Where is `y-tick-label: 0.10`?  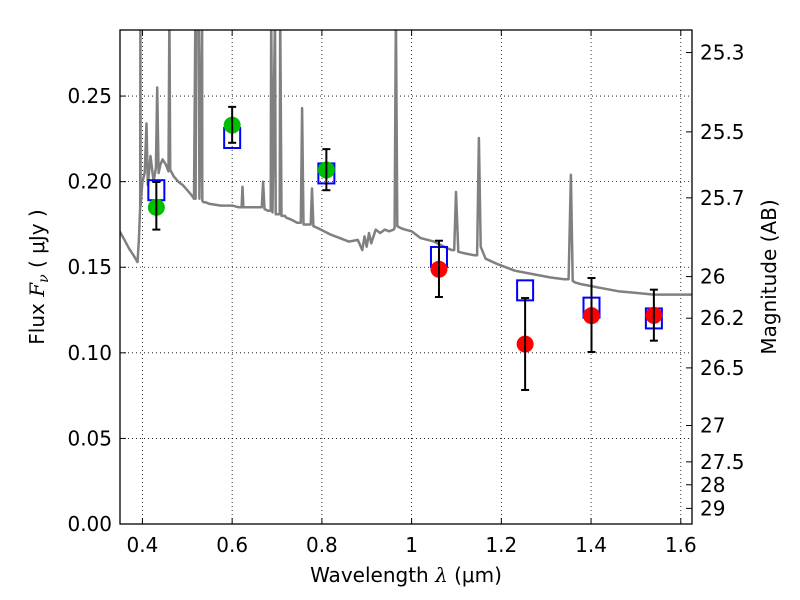
y-tick-label: 0.10 is located at coordinates (89, 353).